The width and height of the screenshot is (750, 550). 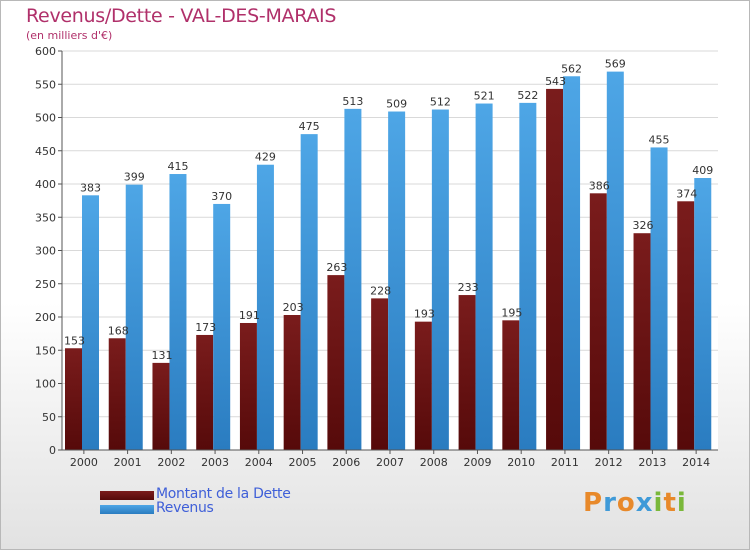 I want to click on legend-label-dette: Montant de la Dette, so click(x=223, y=494).